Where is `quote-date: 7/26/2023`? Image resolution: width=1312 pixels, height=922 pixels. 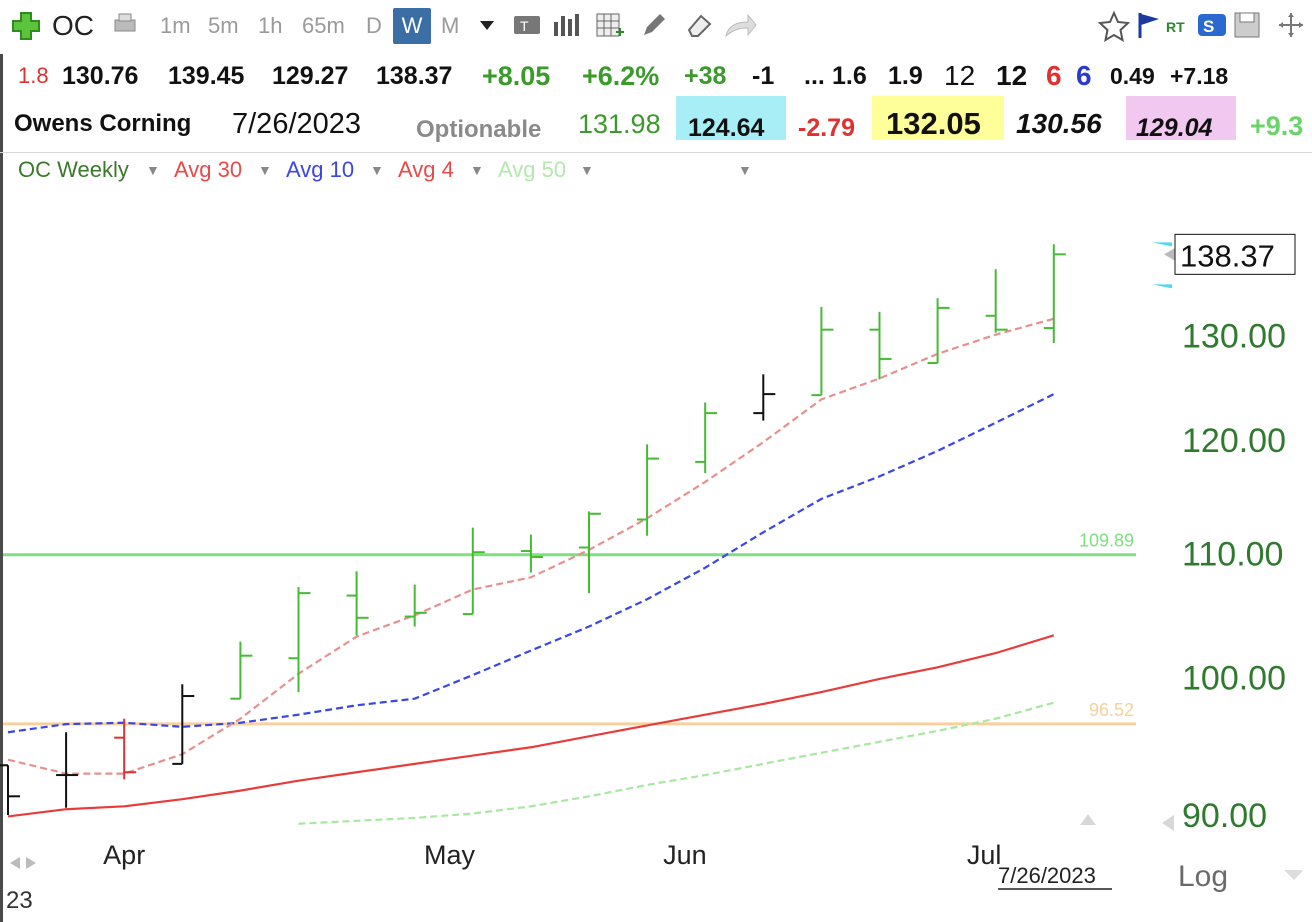
quote-date: 7/26/2023 is located at coordinates (297, 124).